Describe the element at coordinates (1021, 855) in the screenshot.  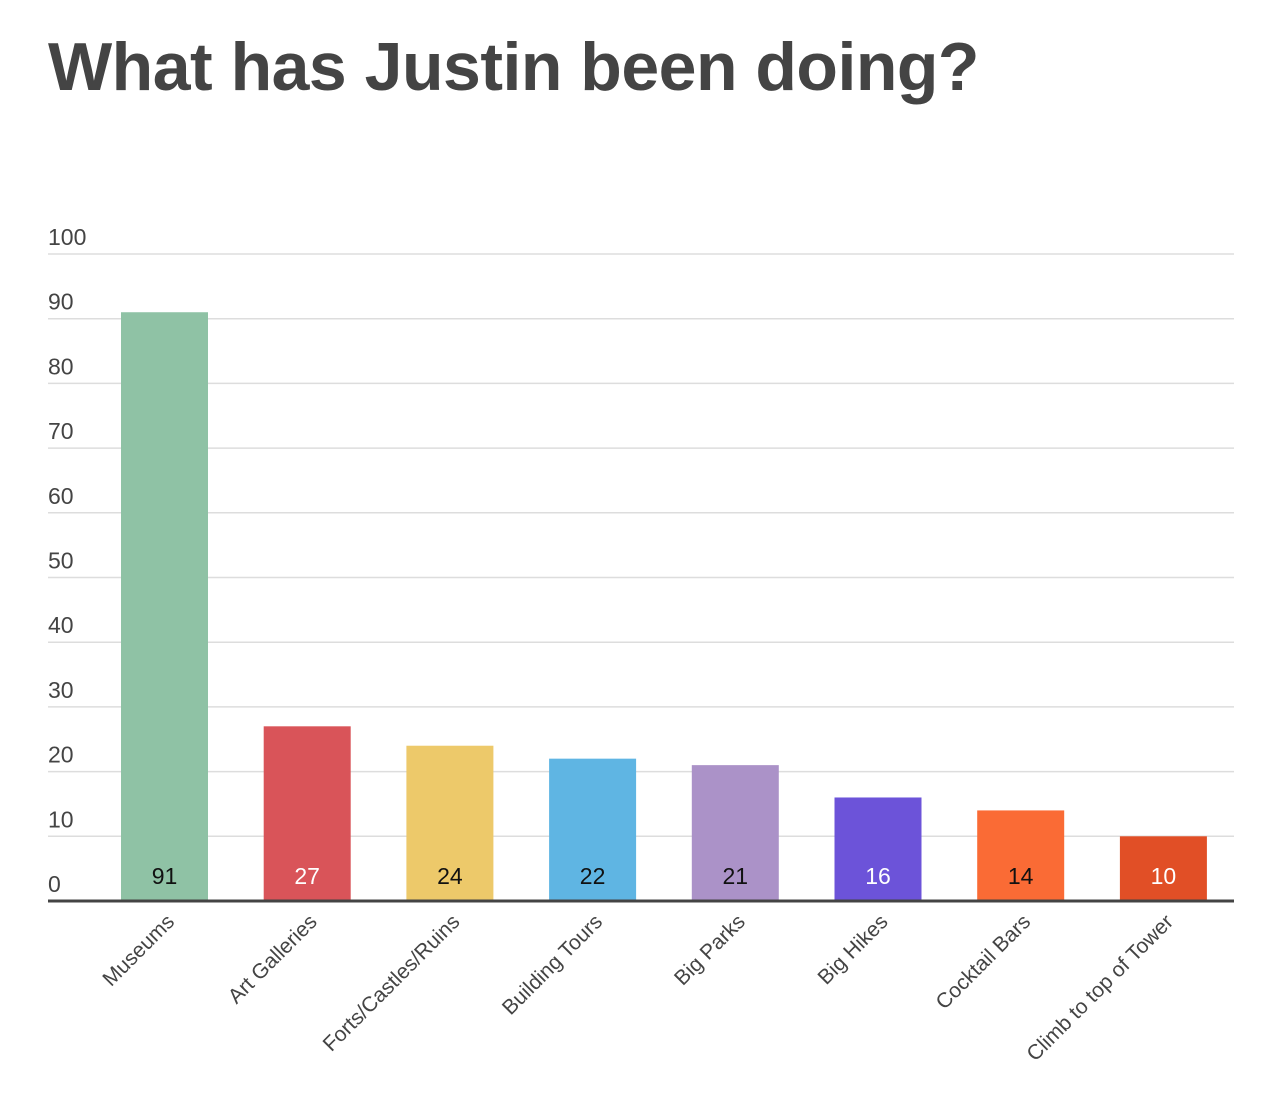
I see `bar-cocktail-bars` at that location.